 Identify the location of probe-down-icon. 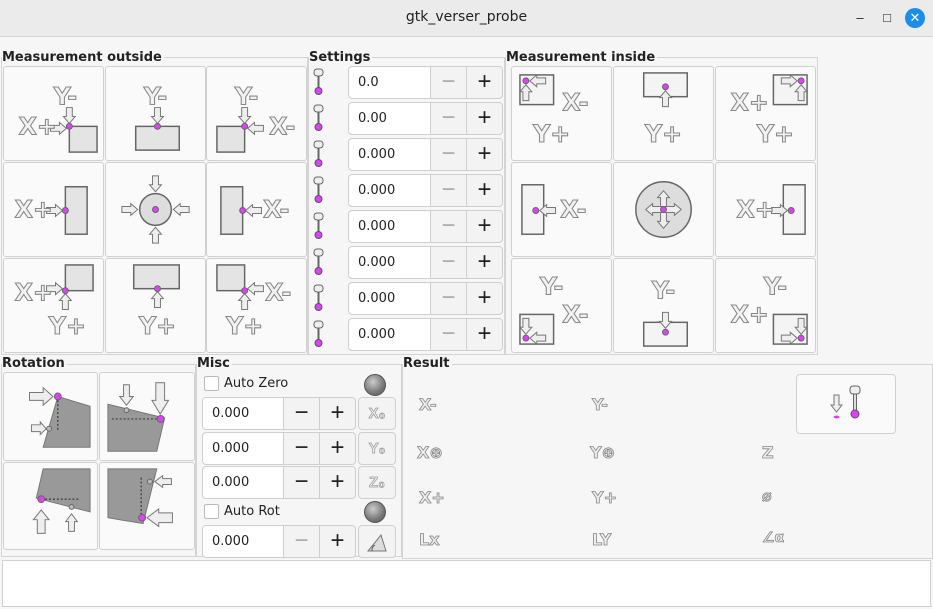
(845, 402).